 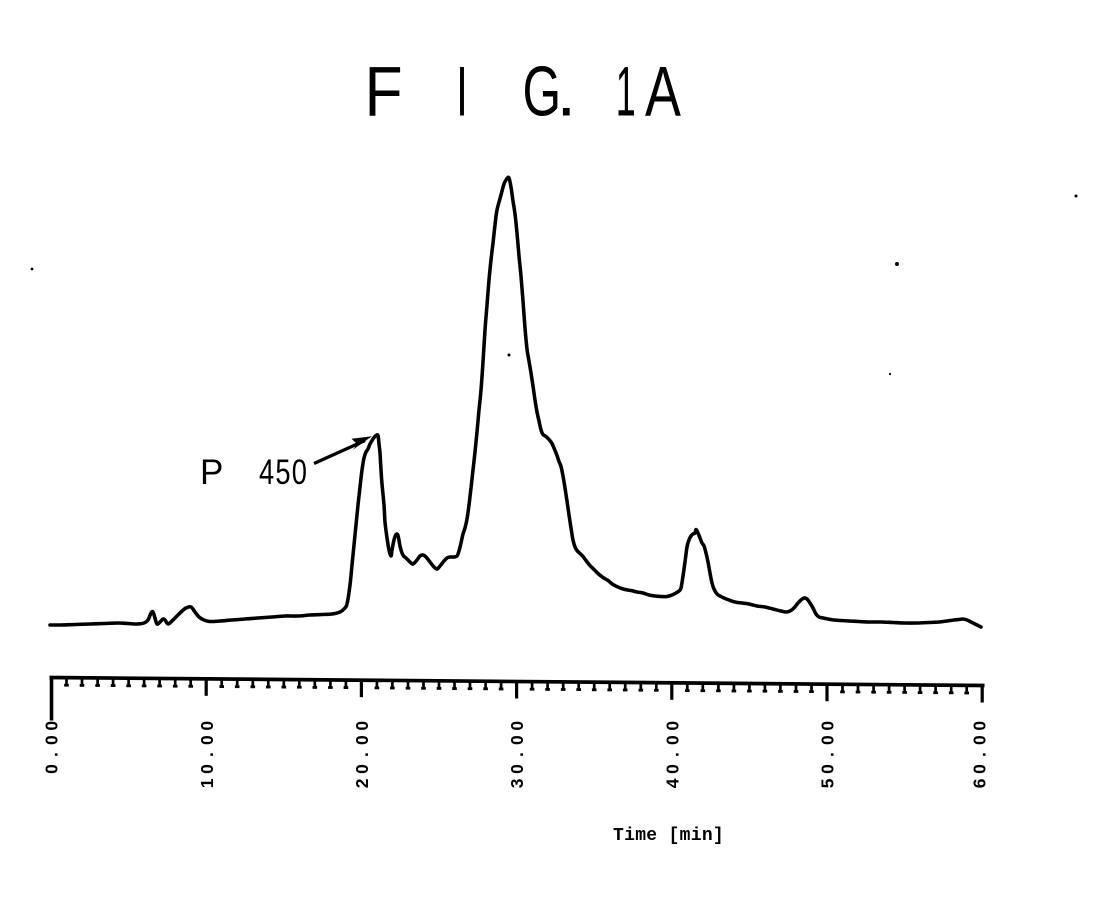 What do you see at coordinates (672, 783) in the screenshot?
I see `svg-text: 4` at bounding box center [672, 783].